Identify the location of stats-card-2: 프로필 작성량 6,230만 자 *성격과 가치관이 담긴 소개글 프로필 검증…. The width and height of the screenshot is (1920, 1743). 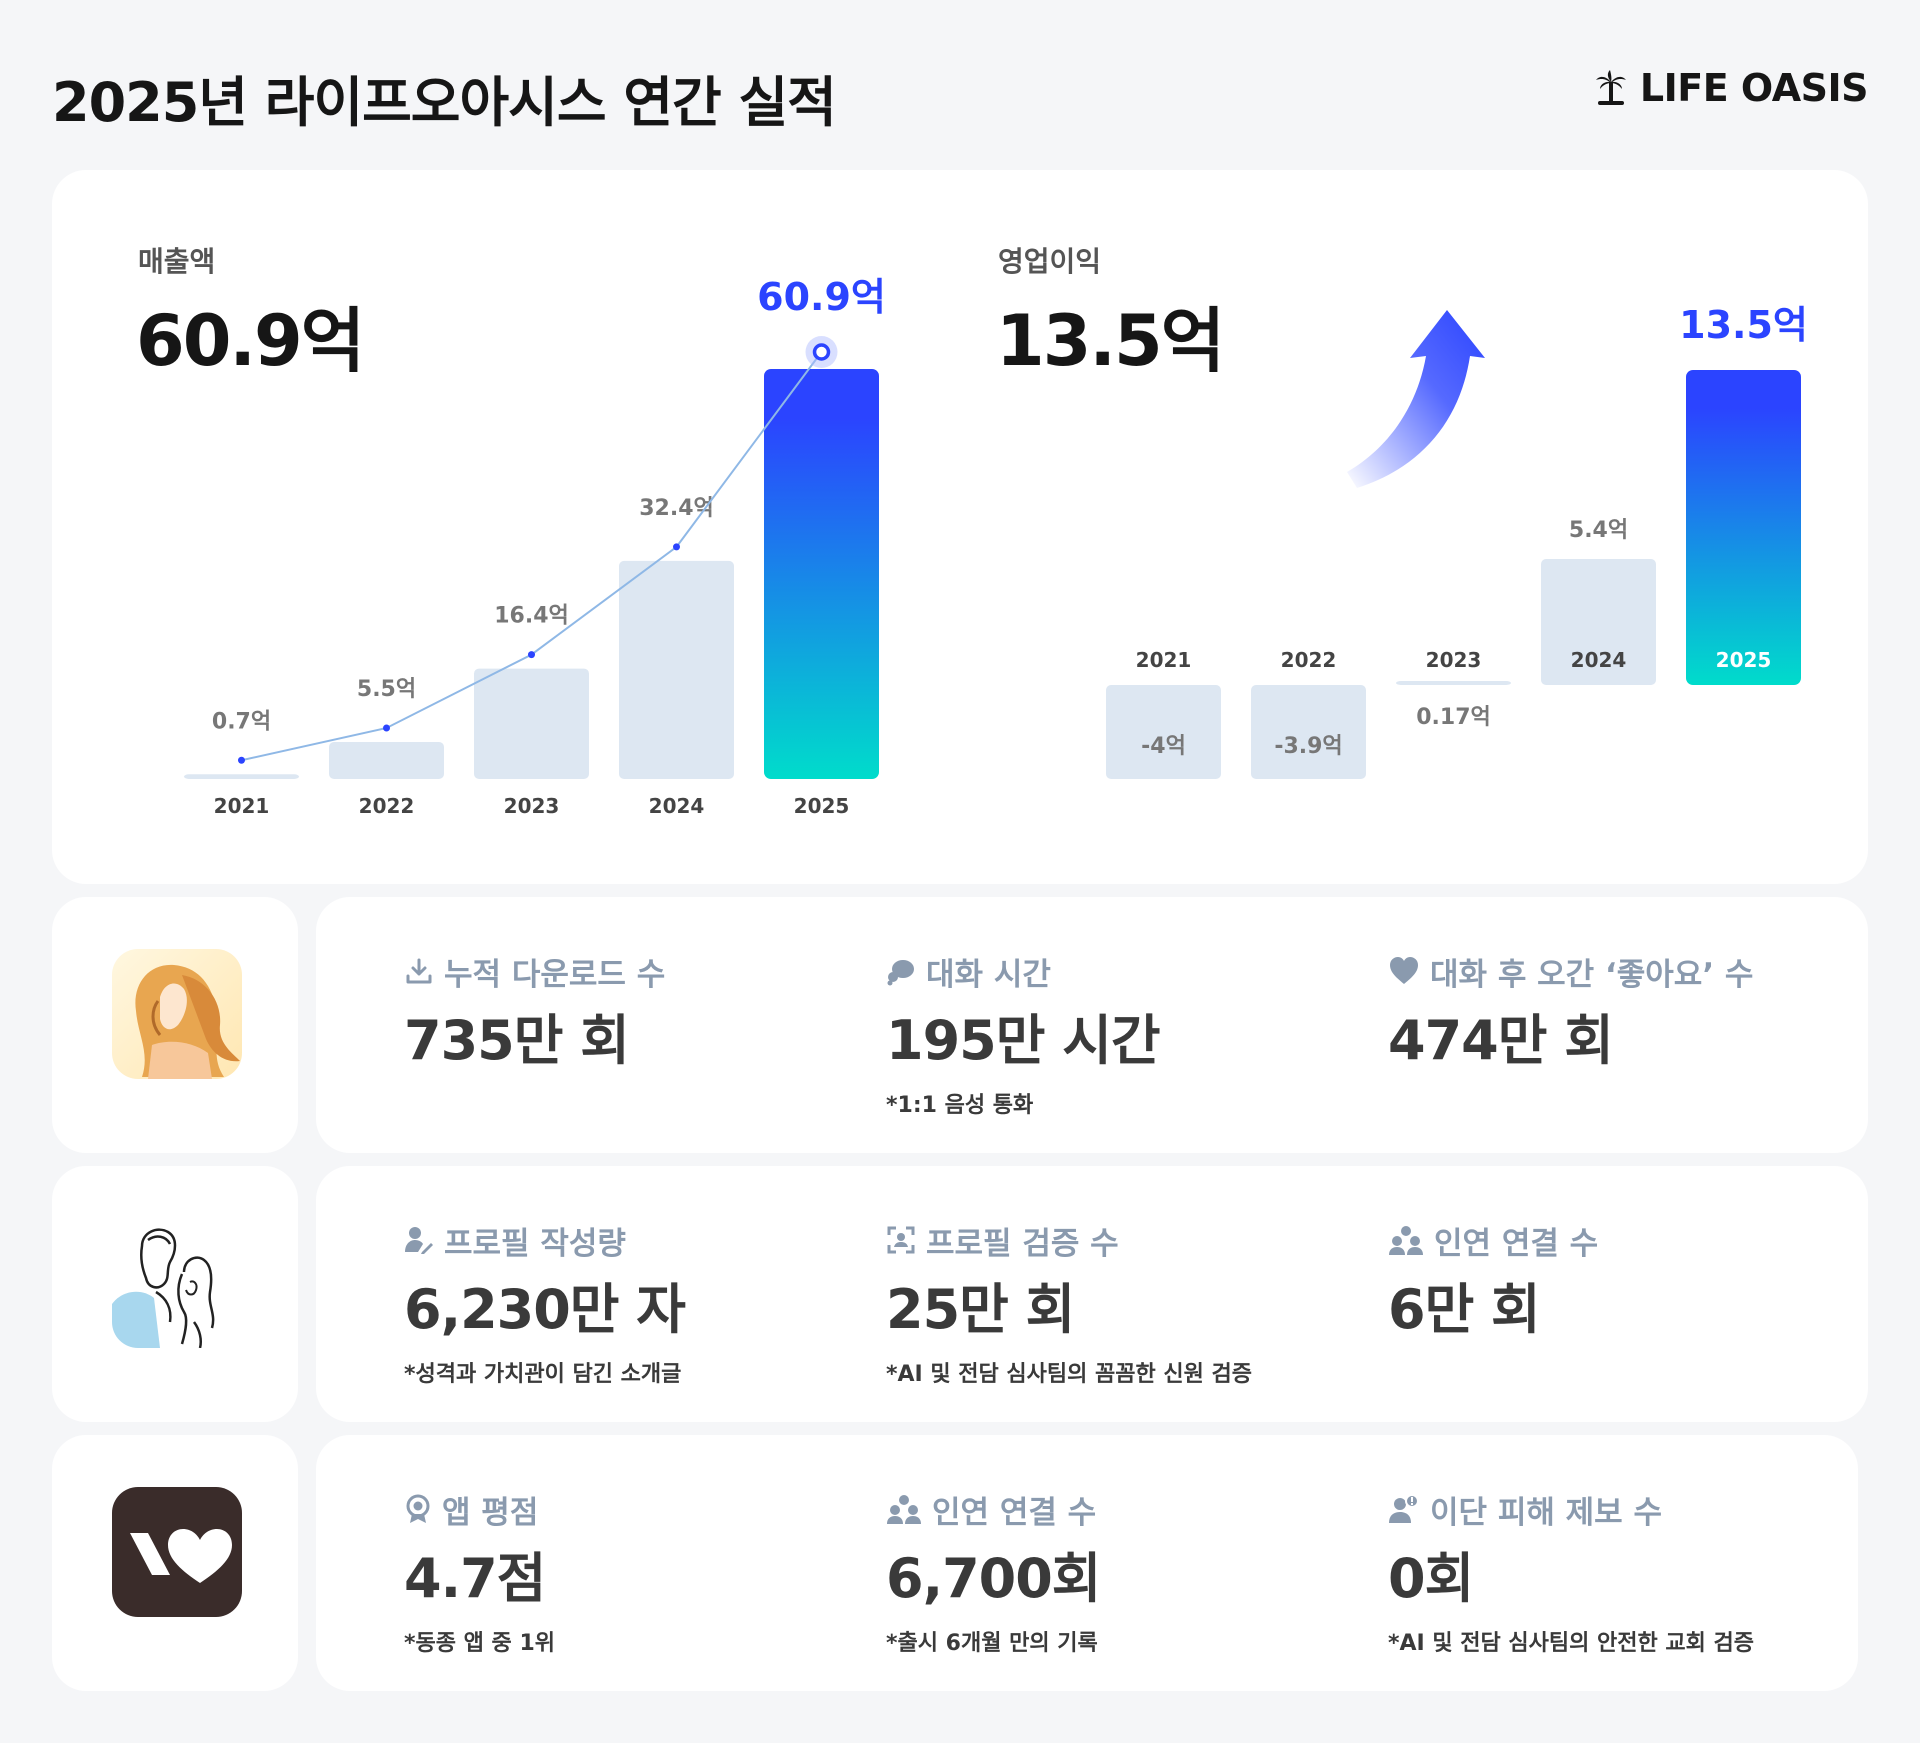
(1092, 1294).